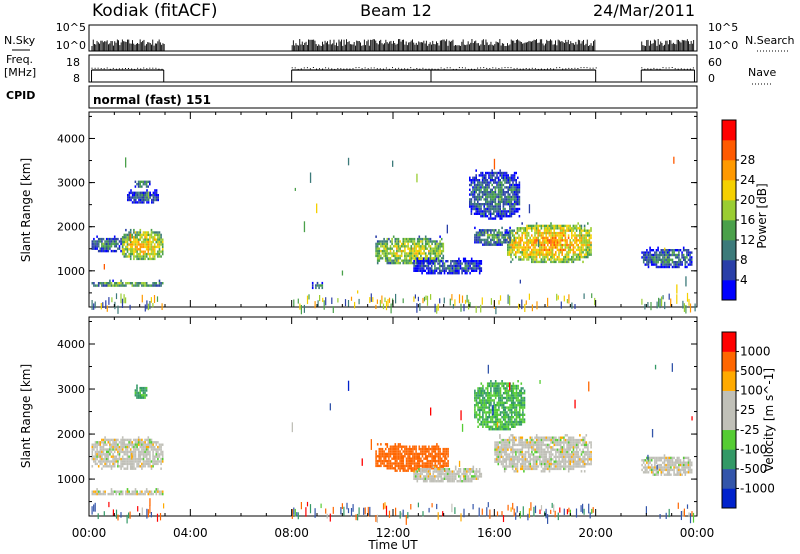  What do you see at coordinates (399, 36) in the screenshot?
I see `nsky-panel: N.Sky 10^5 10^0 10^5 10^0 N.Search` at bounding box center [399, 36].